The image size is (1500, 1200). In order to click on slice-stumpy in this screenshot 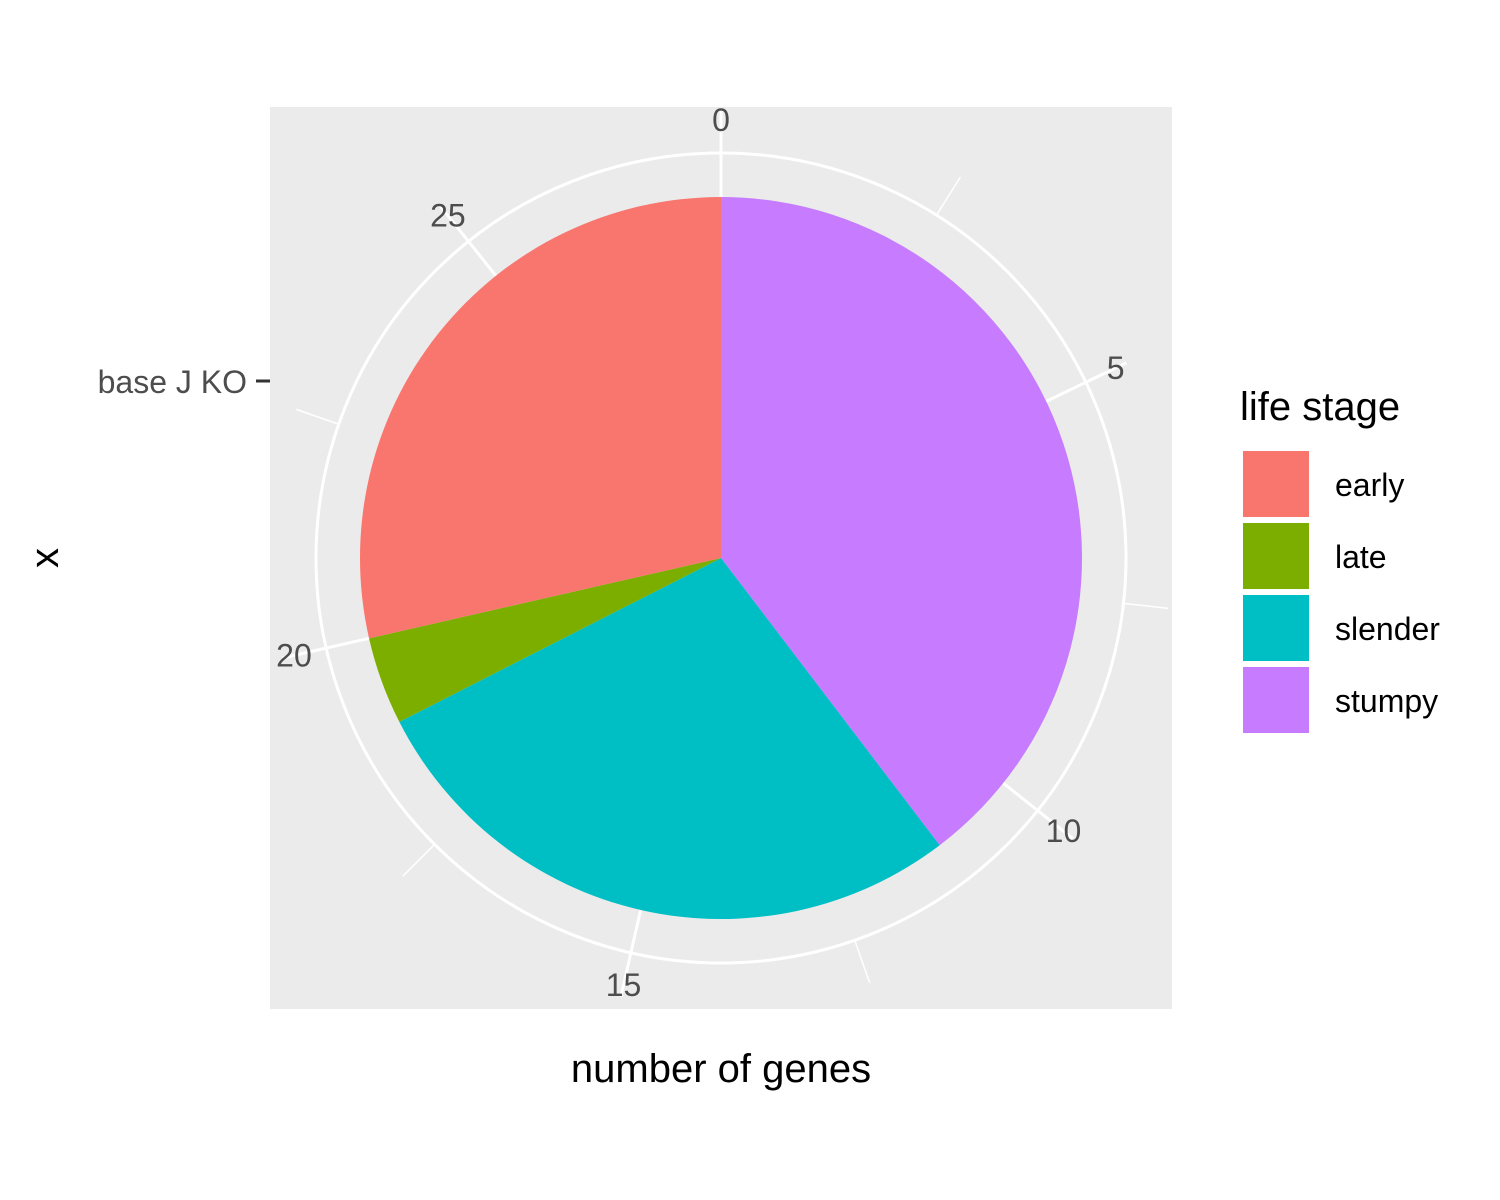, I will do `click(901, 521)`.